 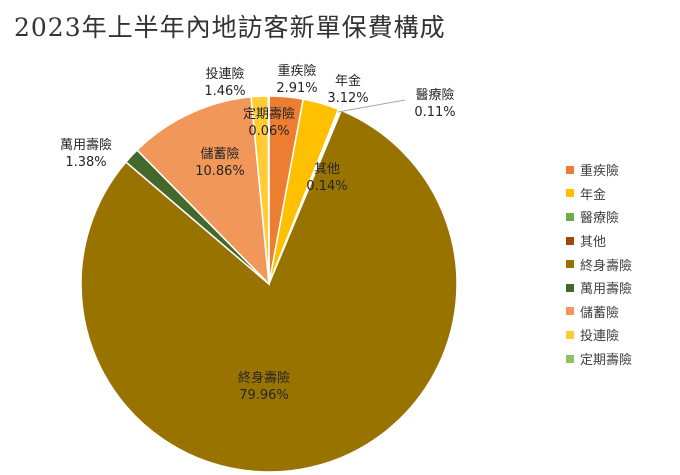 I want to click on legend-item: 定期壽險, so click(x=599, y=359).